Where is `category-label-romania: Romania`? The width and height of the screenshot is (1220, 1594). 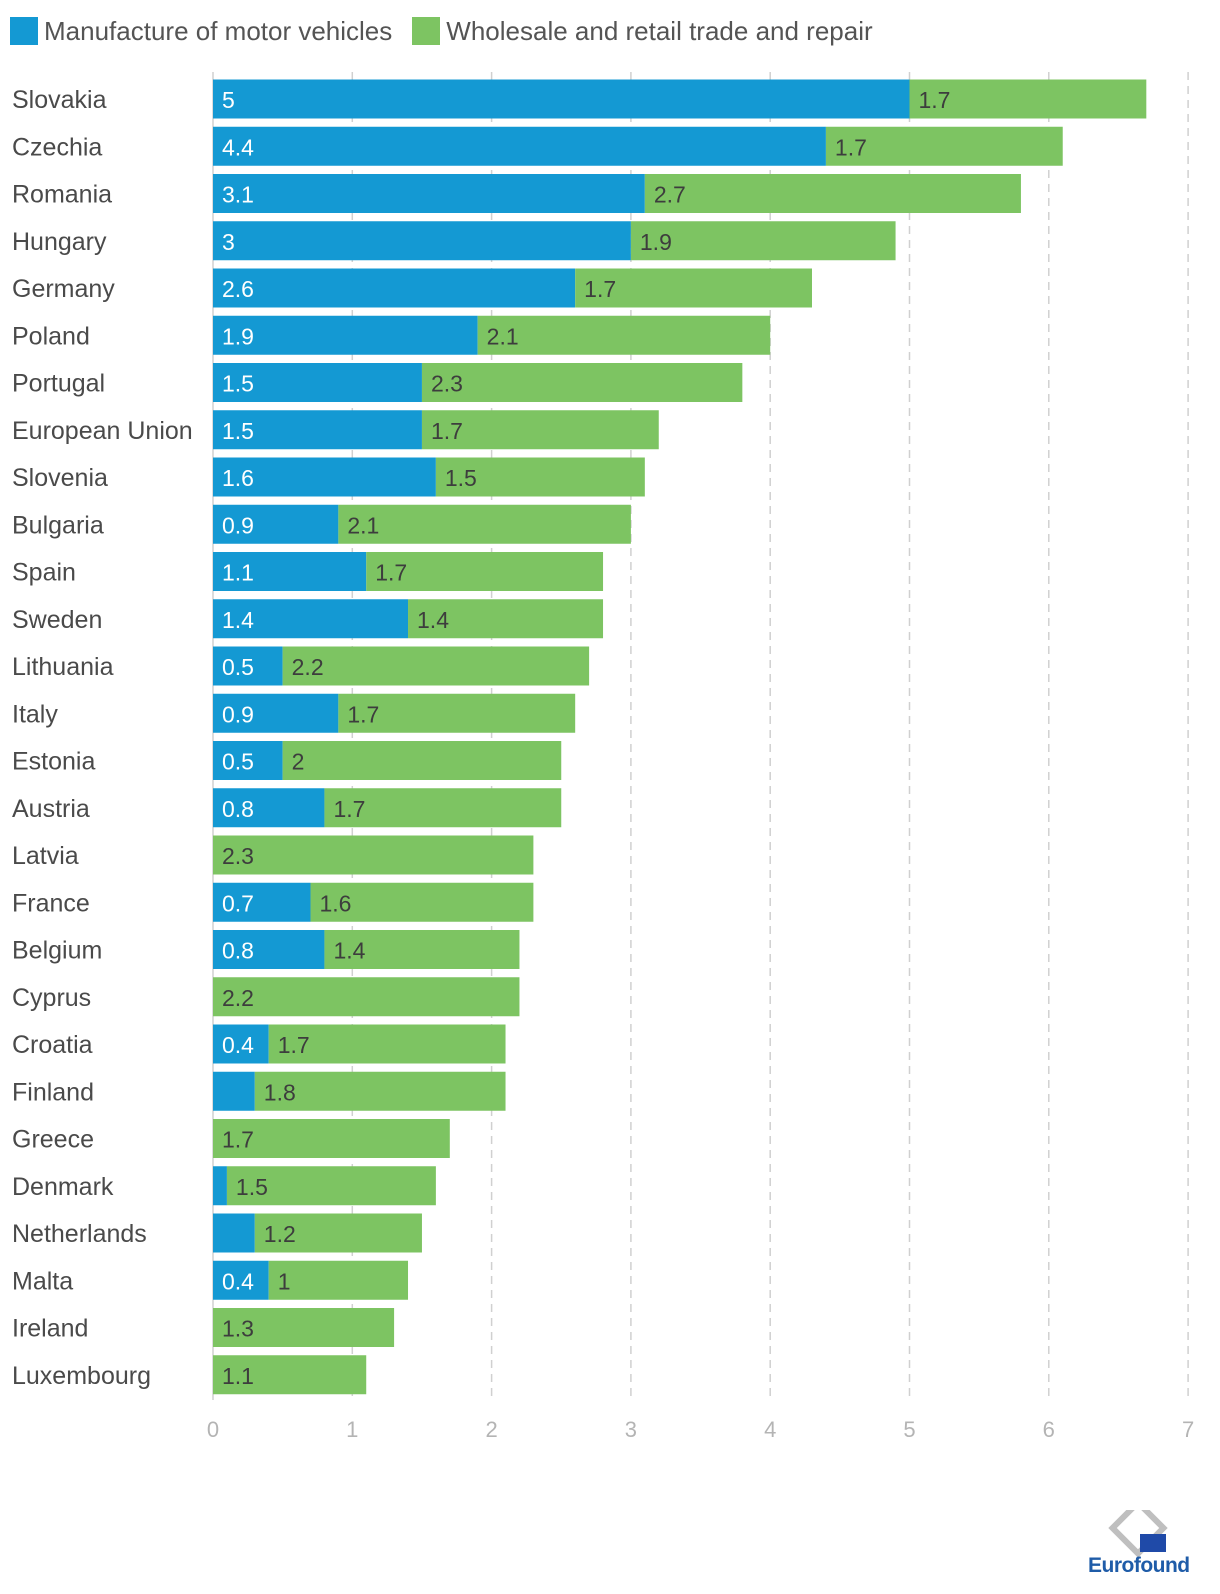
category-label-romania: Romania is located at coordinates (62, 195).